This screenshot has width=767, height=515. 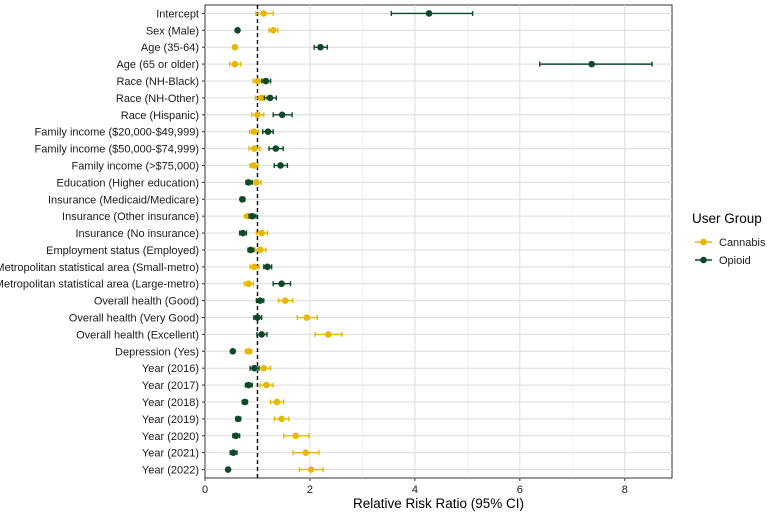 I want to click on legend-items: Cannabis Opioid, so click(x=730, y=252).